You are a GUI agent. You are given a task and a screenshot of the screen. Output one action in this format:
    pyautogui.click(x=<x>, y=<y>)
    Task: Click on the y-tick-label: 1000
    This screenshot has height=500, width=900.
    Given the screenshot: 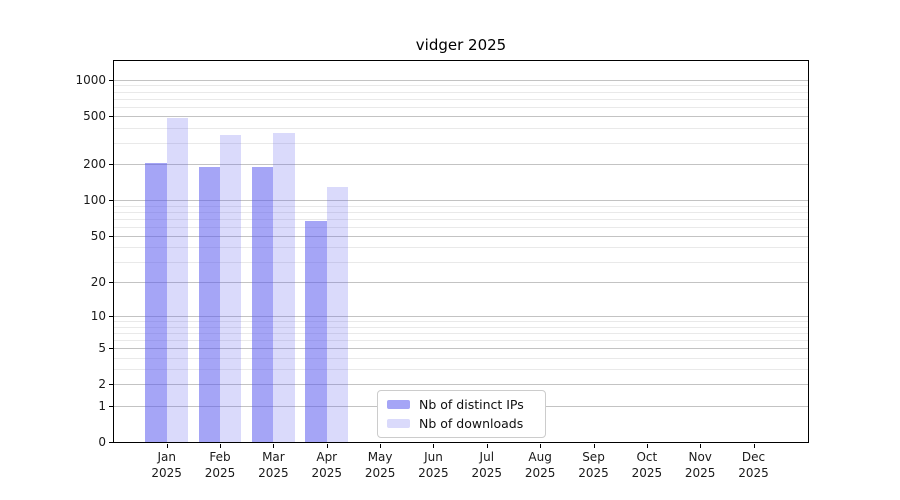 What is the action you would take?
    pyautogui.click(x=90, y=79)
    